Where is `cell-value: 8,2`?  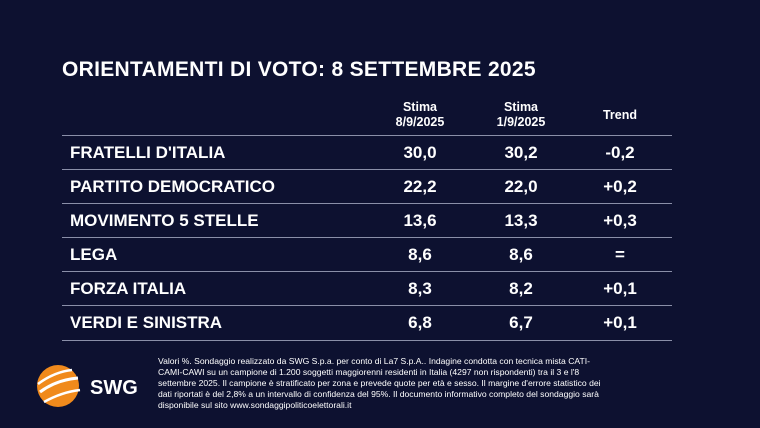 cell-value: 8,2 is located at coordinates (521, 288).